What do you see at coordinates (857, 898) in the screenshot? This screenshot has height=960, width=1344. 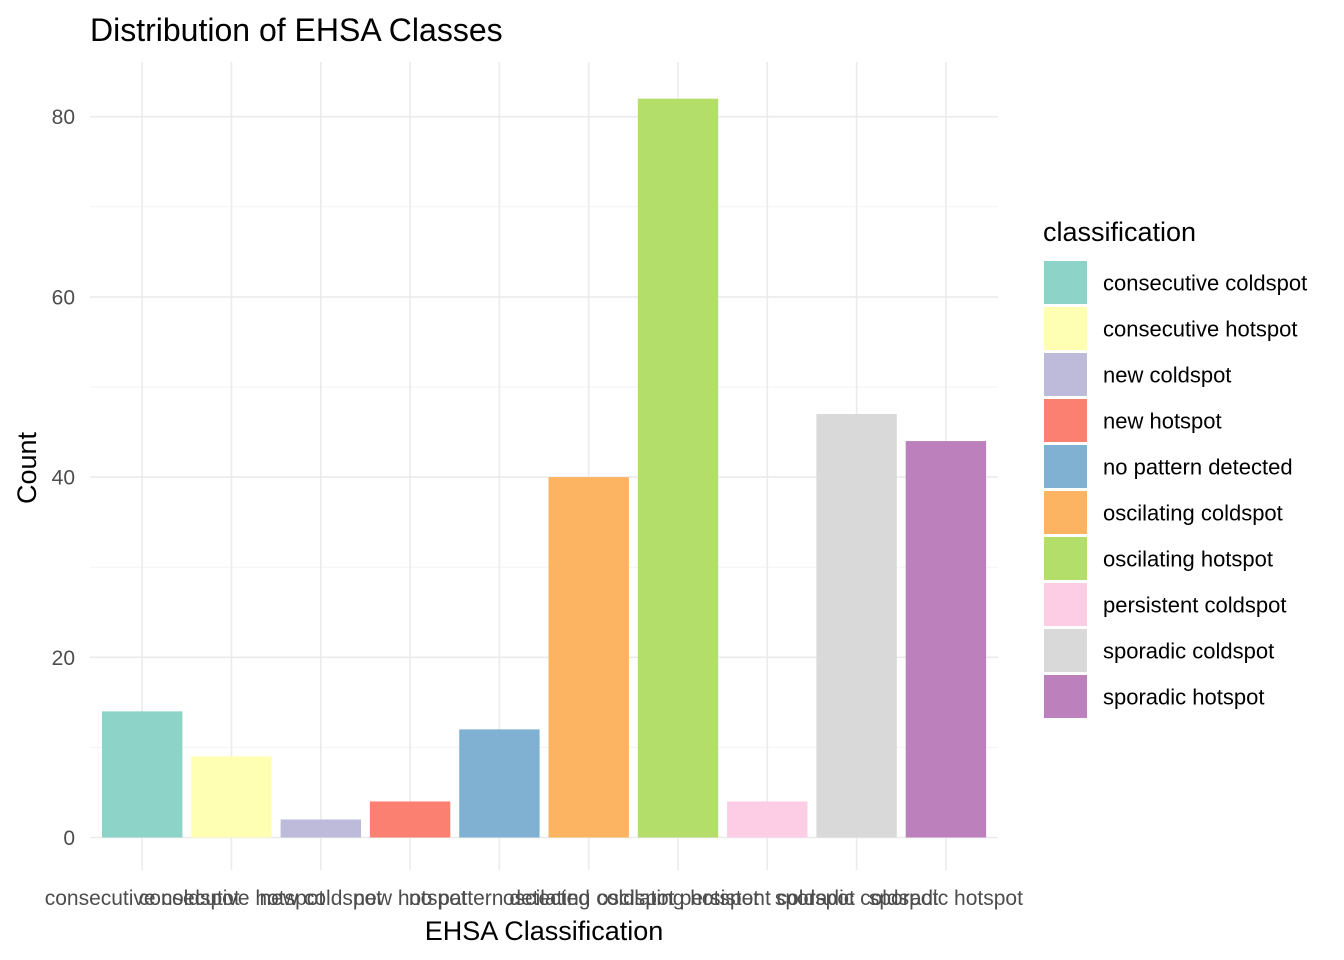 I see `x-tick-label: sporadic coldspot` at bounding box center [857, 898].